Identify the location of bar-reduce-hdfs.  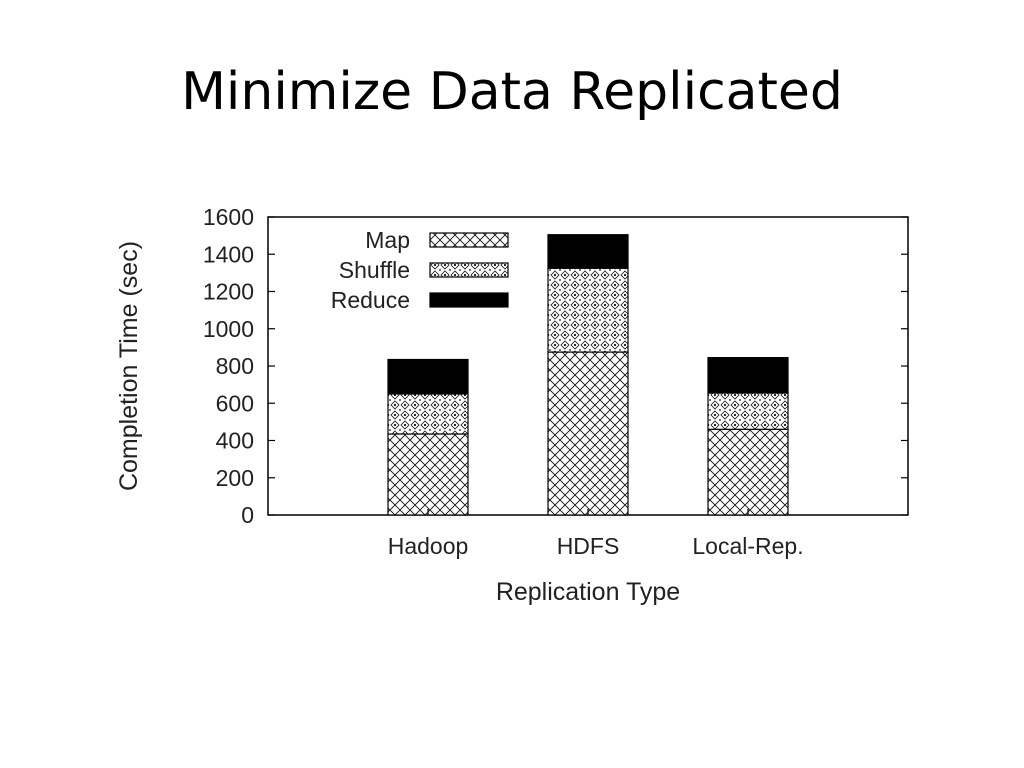
(588, 251).